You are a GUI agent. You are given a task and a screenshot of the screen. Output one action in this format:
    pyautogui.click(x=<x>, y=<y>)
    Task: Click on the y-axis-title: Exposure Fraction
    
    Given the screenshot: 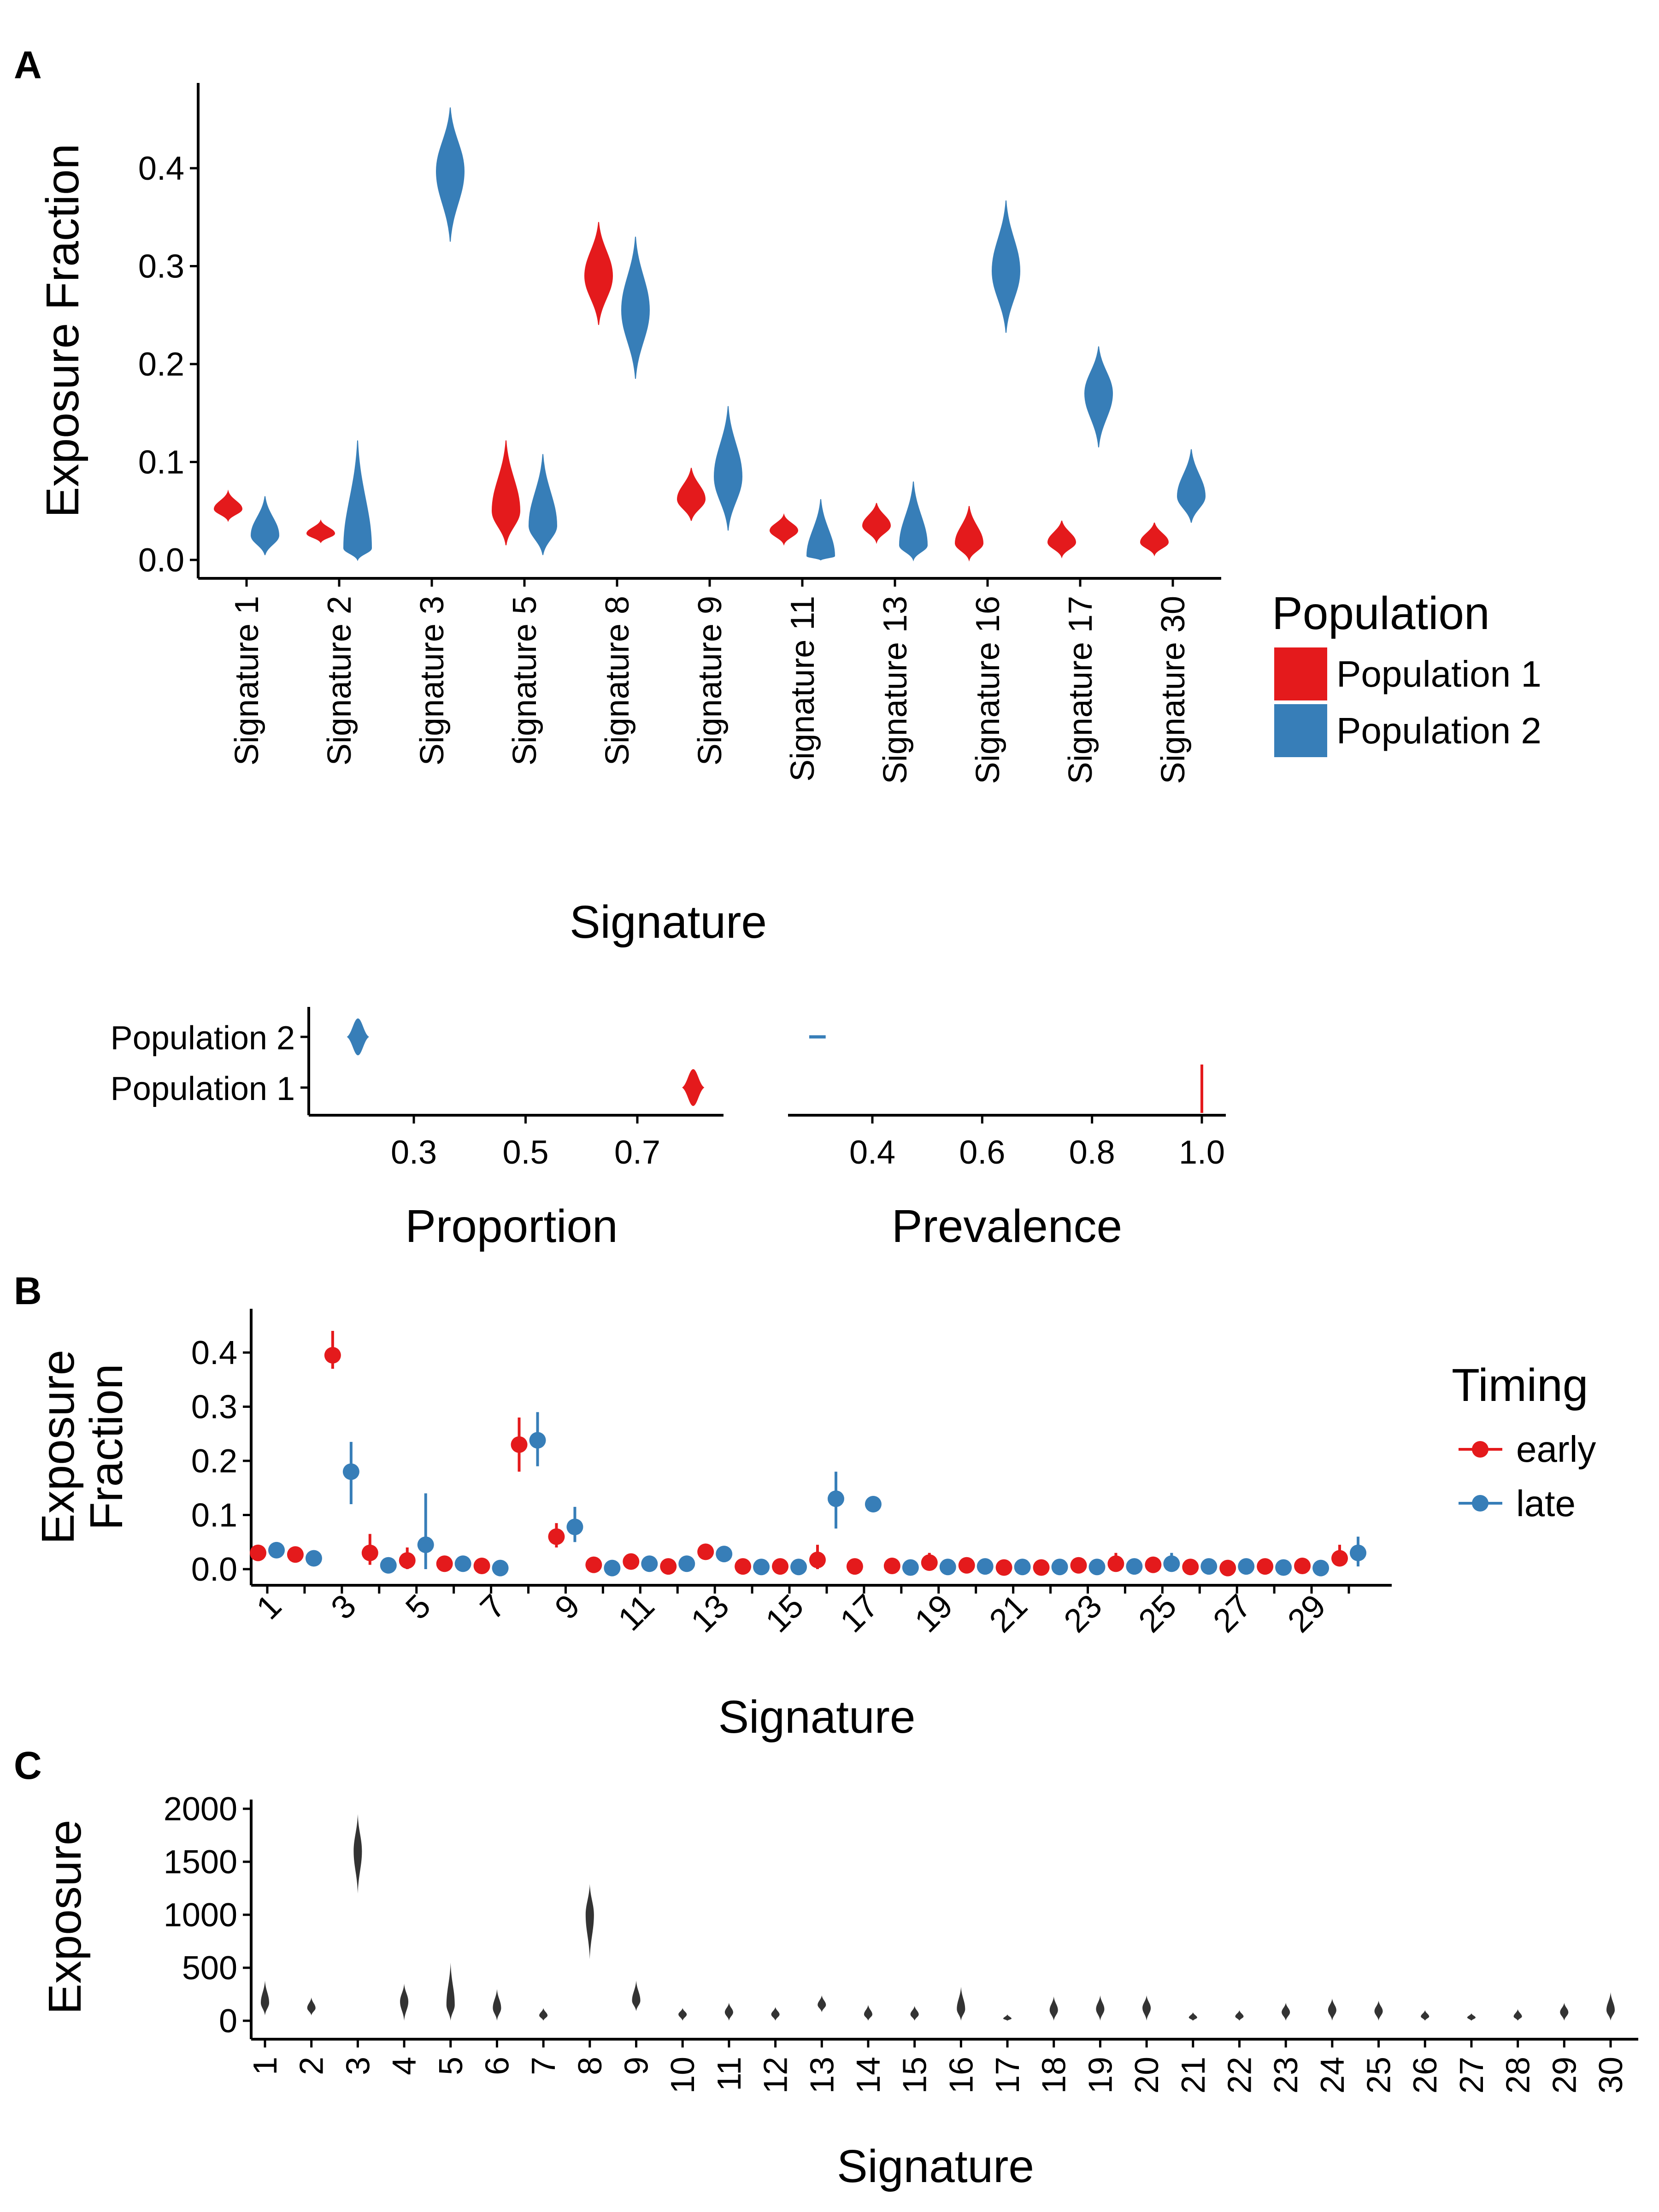 What is the action you would take?
    pyautogui.click(x=62, y=331)
    